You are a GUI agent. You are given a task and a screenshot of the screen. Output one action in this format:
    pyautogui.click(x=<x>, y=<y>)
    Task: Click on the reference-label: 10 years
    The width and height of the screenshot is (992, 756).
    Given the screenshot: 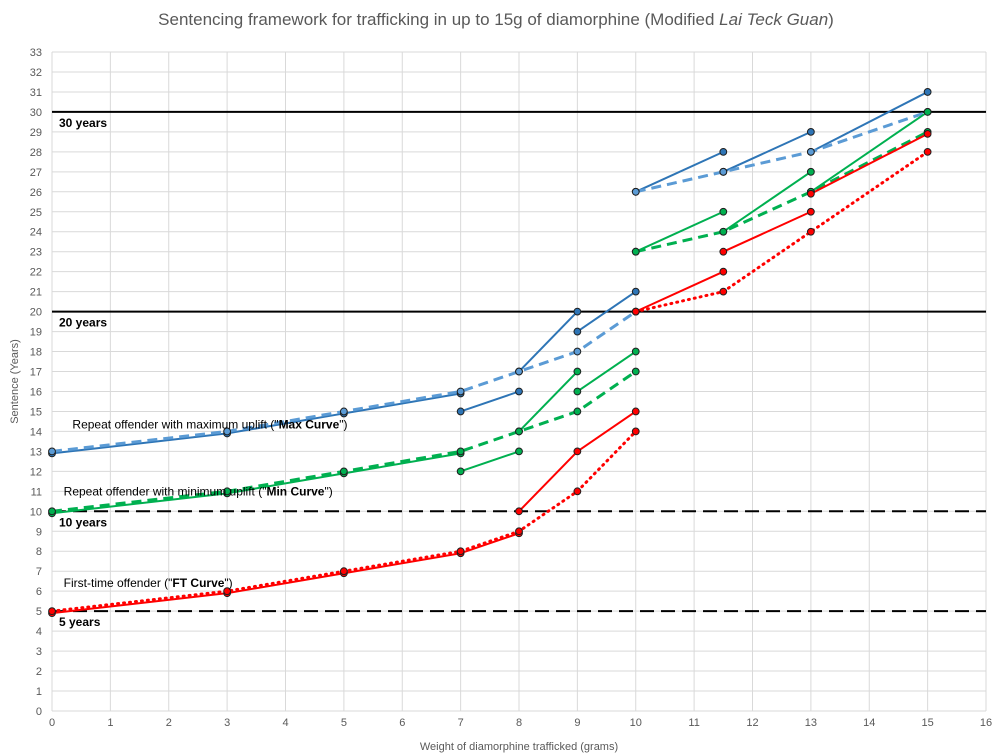 What is the action you would take?
    pyautogui.click(x=83, y=522)
    